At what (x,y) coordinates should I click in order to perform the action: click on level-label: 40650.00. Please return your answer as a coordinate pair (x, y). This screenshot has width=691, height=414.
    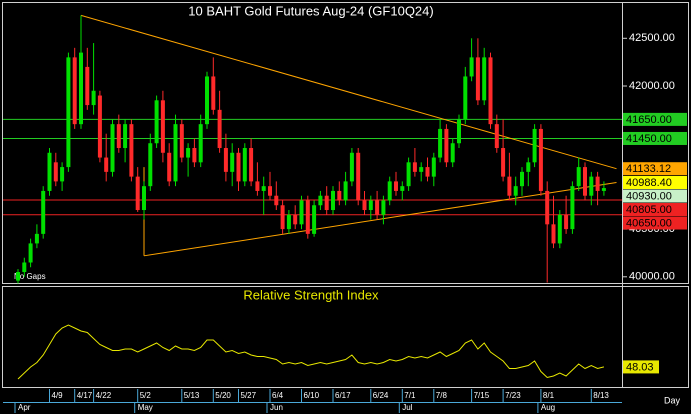
    Looking at the image, I should click on (649, 223).